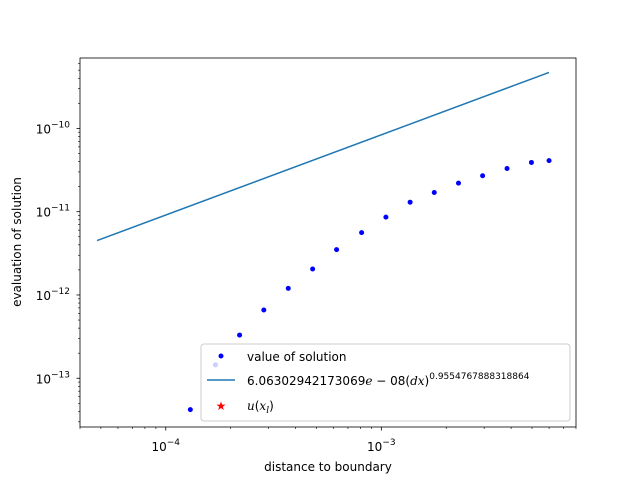 The image size is (640, 480). Describe the element at coordinates (297, 357) in the screenshot. I see `legend-label-value-of-solution: value of solution` at that location.